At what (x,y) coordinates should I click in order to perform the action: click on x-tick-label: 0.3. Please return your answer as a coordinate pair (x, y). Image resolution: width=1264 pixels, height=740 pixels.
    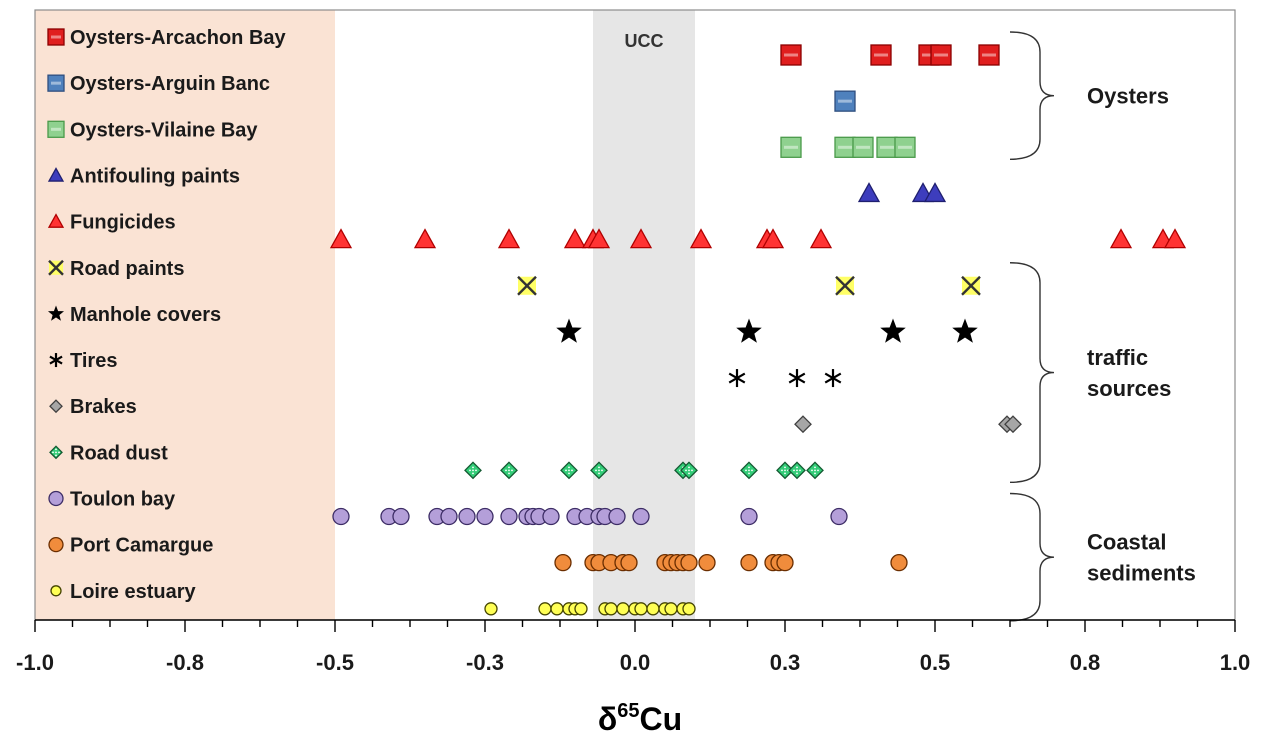
    Looking at the image, I should click on (785, 662).